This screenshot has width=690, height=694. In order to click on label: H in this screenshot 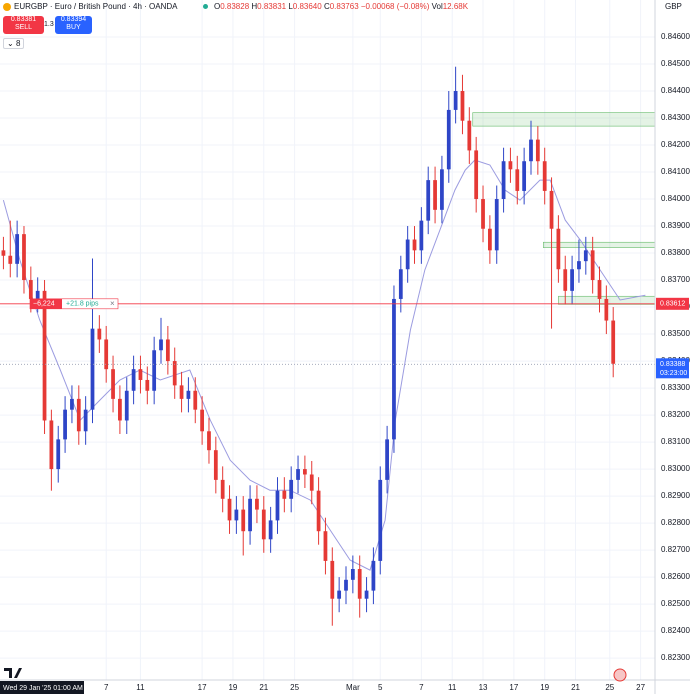, I will do `click(254, 6)`.